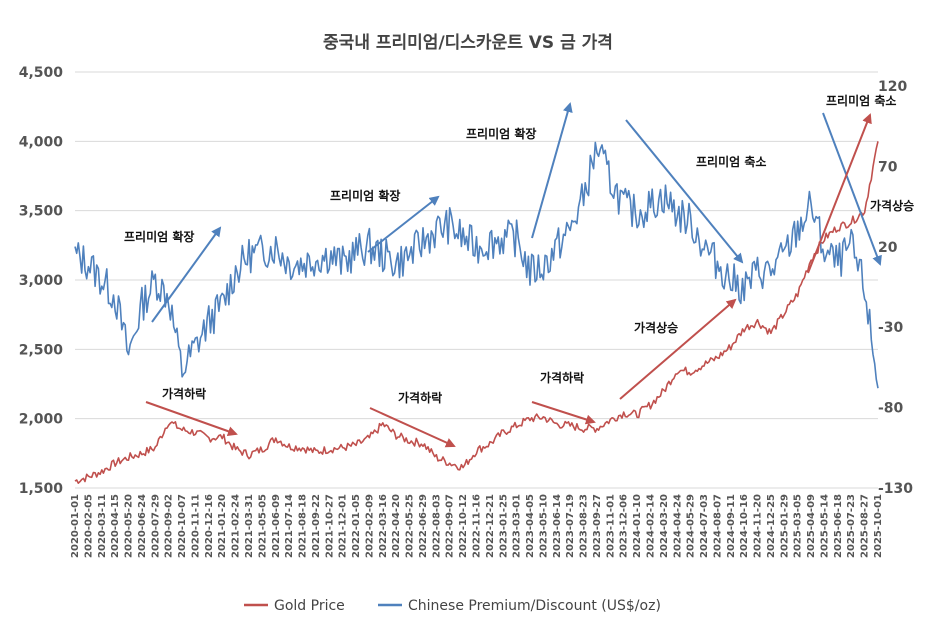 Image resolution: width=936 pixels, height=622 pixels. What do you see at coordinates (249, 526) in the screenshot?
I see `x-tick-label: 2021-03-31` at bounding box center [249, 526].